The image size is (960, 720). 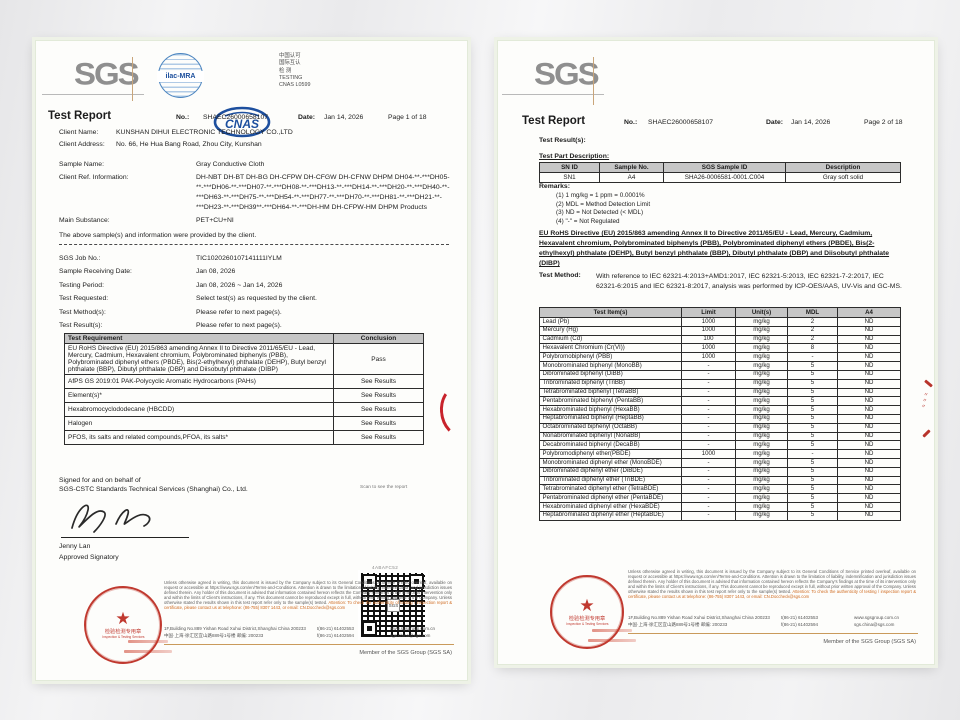 What do you see at coordinates (124, 518) in the screenshot?
I see `signature-image` at bounding box center [124, 518].